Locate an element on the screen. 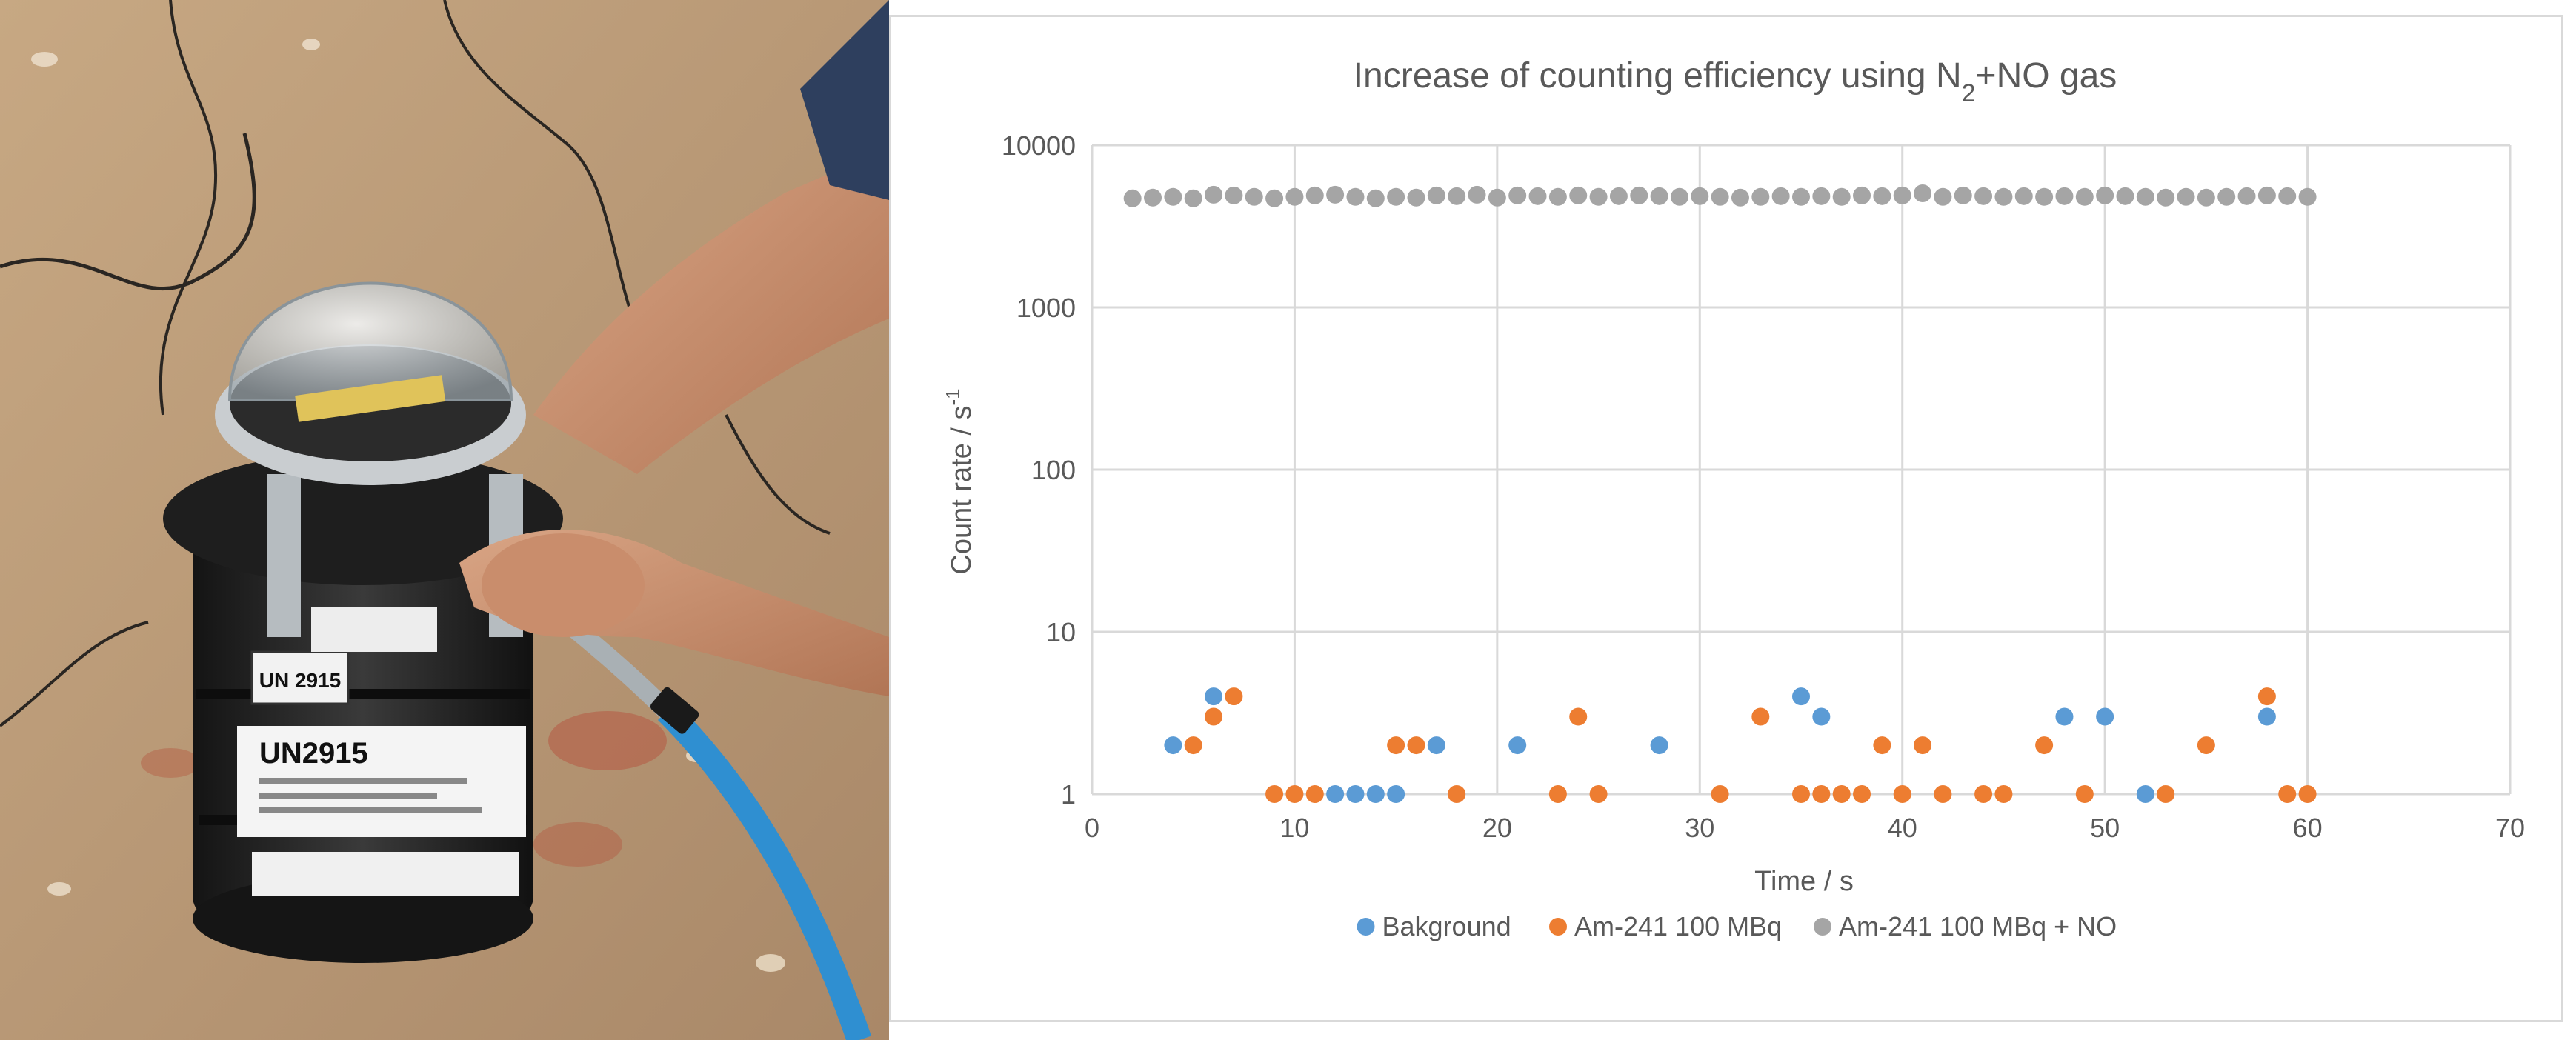 The image size is (2576, 1040). x-tick-label: 0 is located at coordinates (1092, 828).